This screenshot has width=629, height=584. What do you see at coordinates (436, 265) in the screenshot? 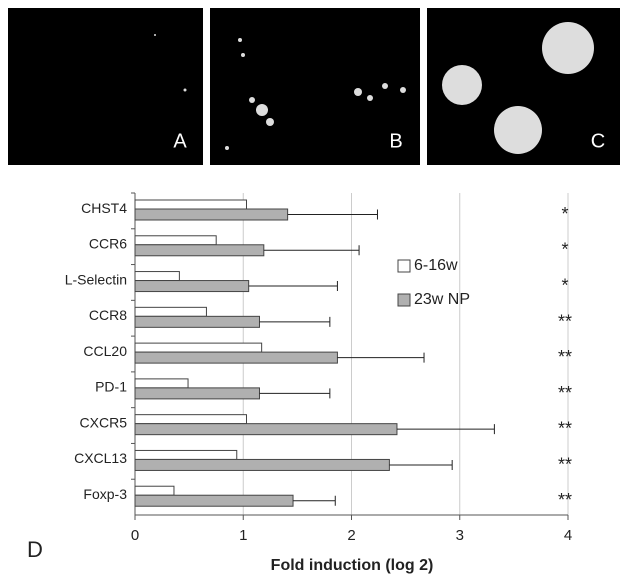
I see `legend-label: 6-16w` at bounding box center [436, 265].